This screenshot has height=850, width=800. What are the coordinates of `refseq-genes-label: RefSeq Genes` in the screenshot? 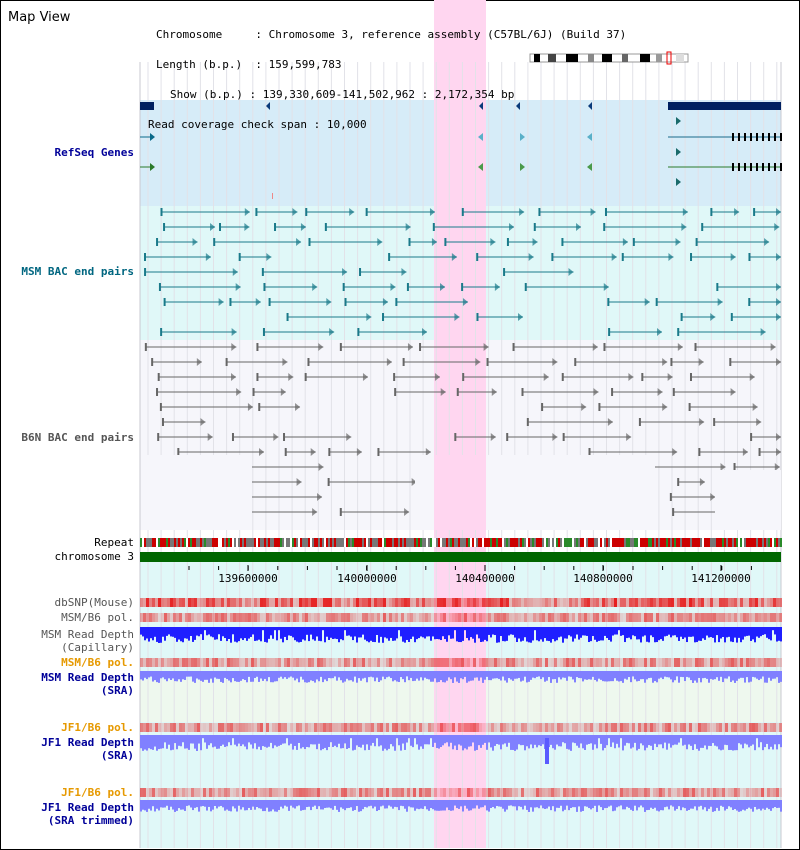 It's located at (94, 152).